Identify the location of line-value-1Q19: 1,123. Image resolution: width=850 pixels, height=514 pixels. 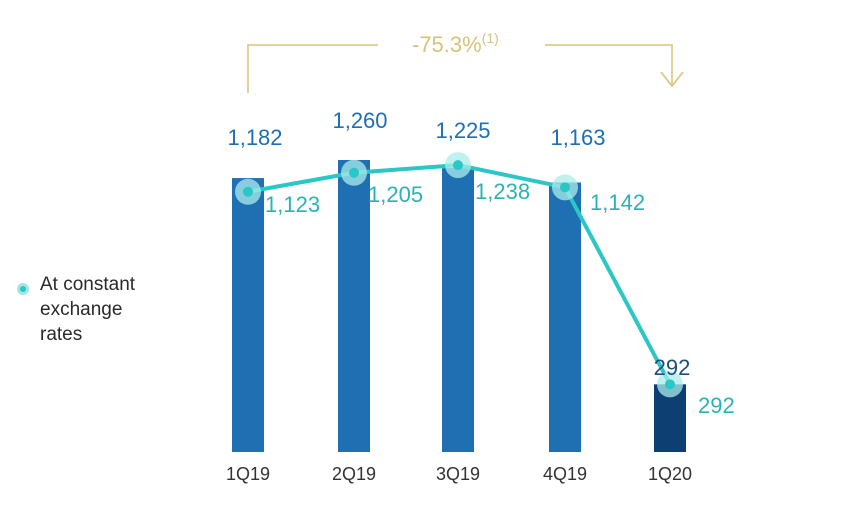
(292, 204).